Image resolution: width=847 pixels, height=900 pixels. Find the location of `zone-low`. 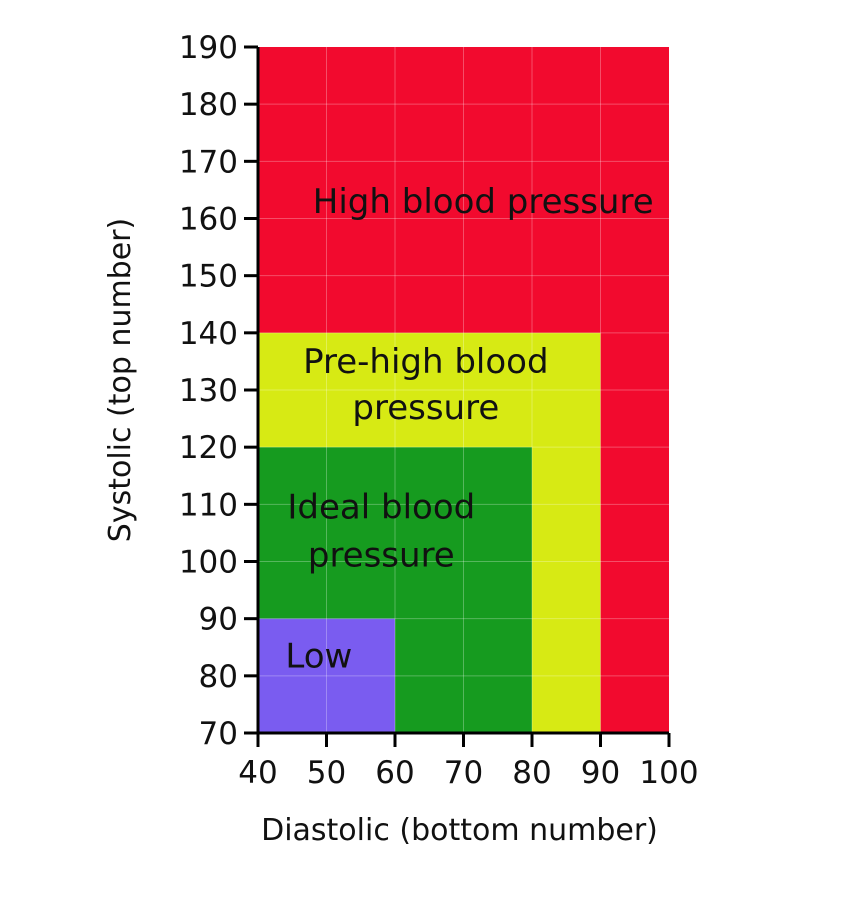

zone-low is located at coordinates (326, 675).